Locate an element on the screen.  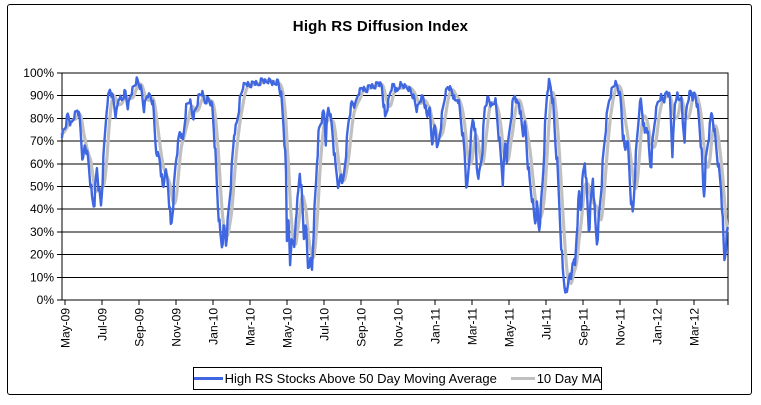
x-axis-label: Jul-10 is located at coordinates (325, 324).